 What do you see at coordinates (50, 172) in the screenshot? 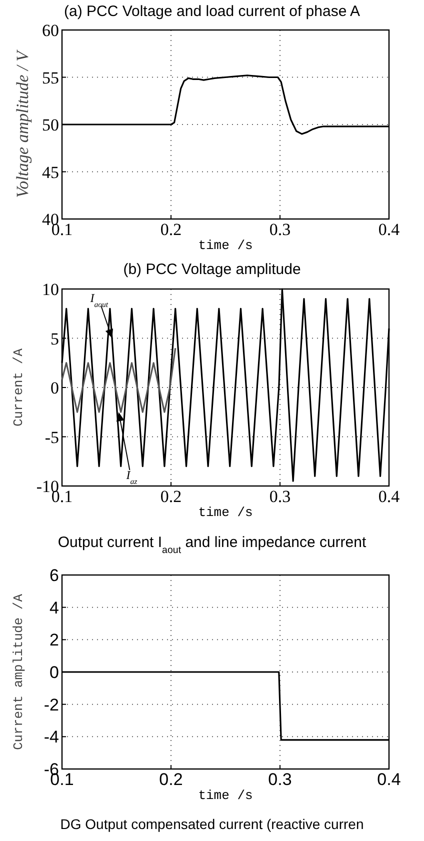
I see `y-tick-label: 45` at bounding box center [50, 172].